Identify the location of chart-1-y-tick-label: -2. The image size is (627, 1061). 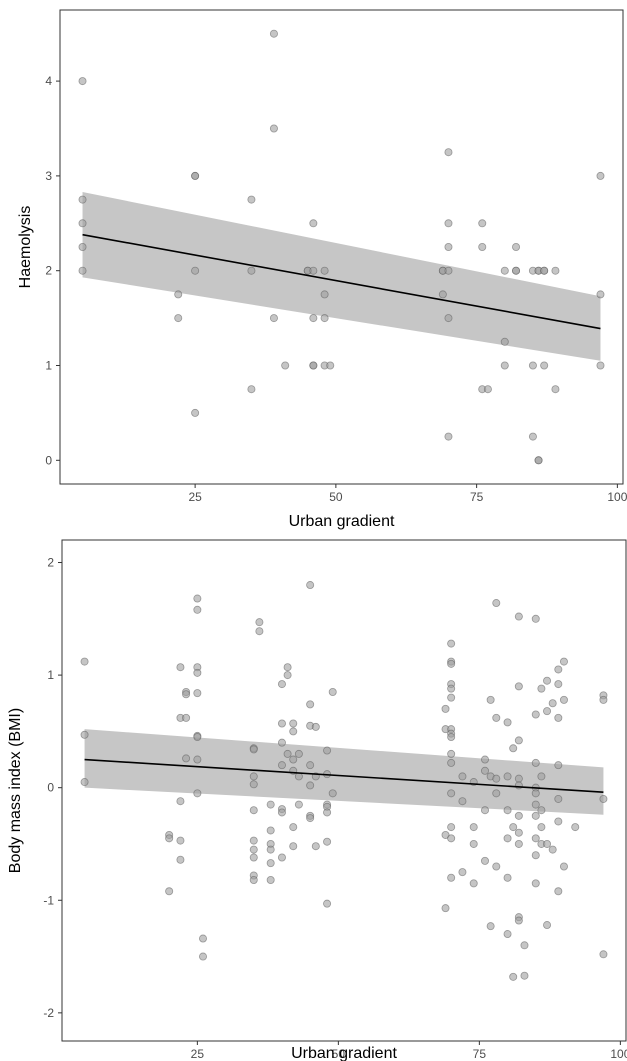
(48, 1013).